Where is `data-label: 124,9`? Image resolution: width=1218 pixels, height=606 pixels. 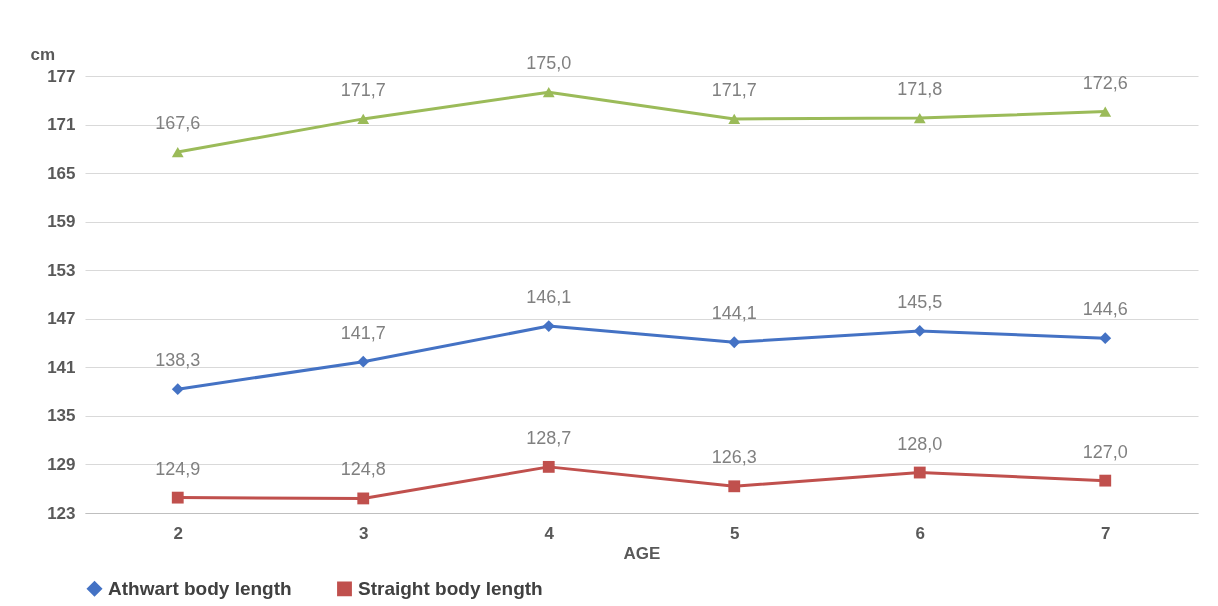
data-label: 124,9 is located at coordinates (178, 468).